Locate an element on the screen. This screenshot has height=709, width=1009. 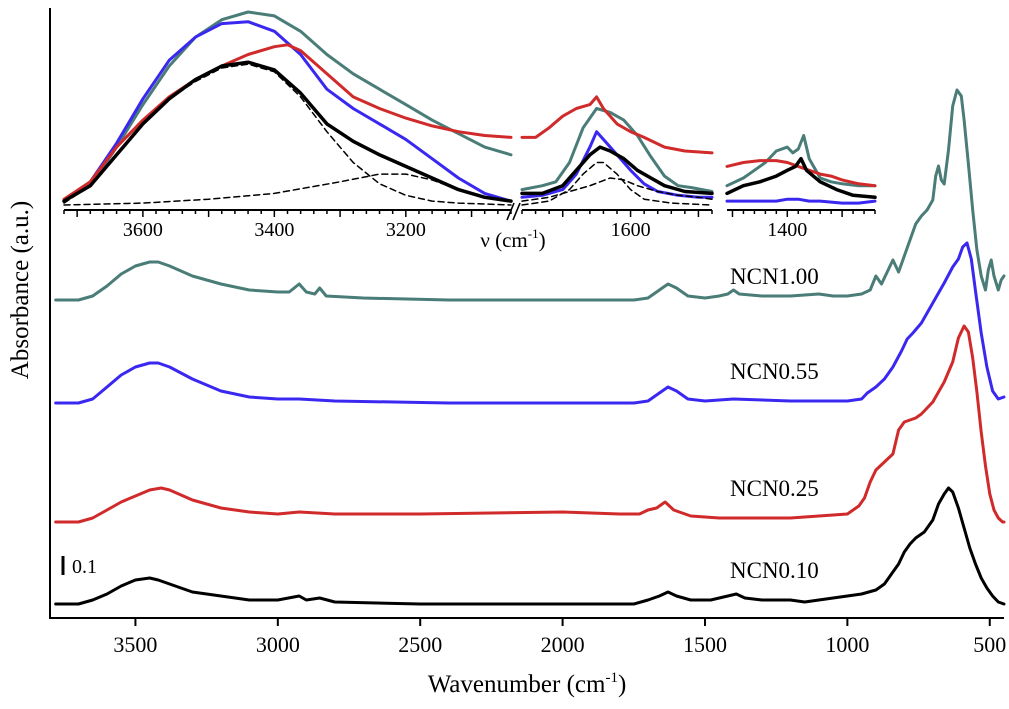
inset-x-title-end: ) is located at coordinates (542, 240).